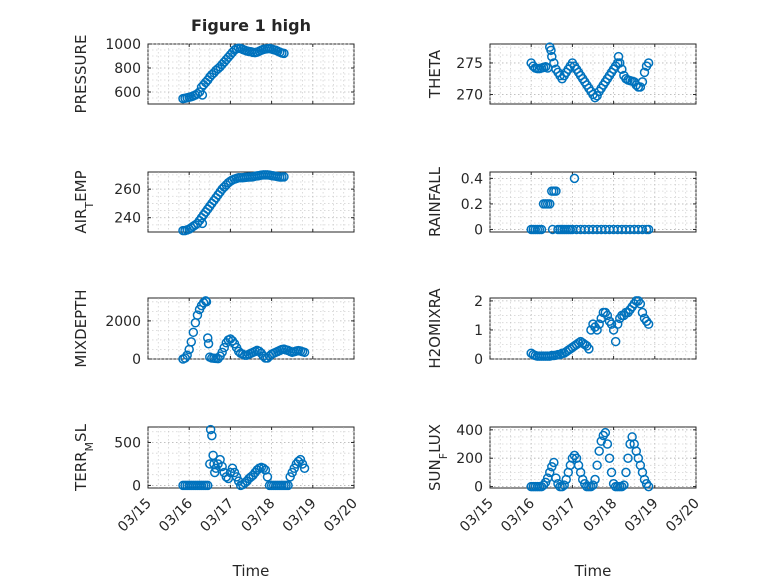 This screenshot has height=583, width=778. I want to click on x-axis-label: Time, so click(251, 571).